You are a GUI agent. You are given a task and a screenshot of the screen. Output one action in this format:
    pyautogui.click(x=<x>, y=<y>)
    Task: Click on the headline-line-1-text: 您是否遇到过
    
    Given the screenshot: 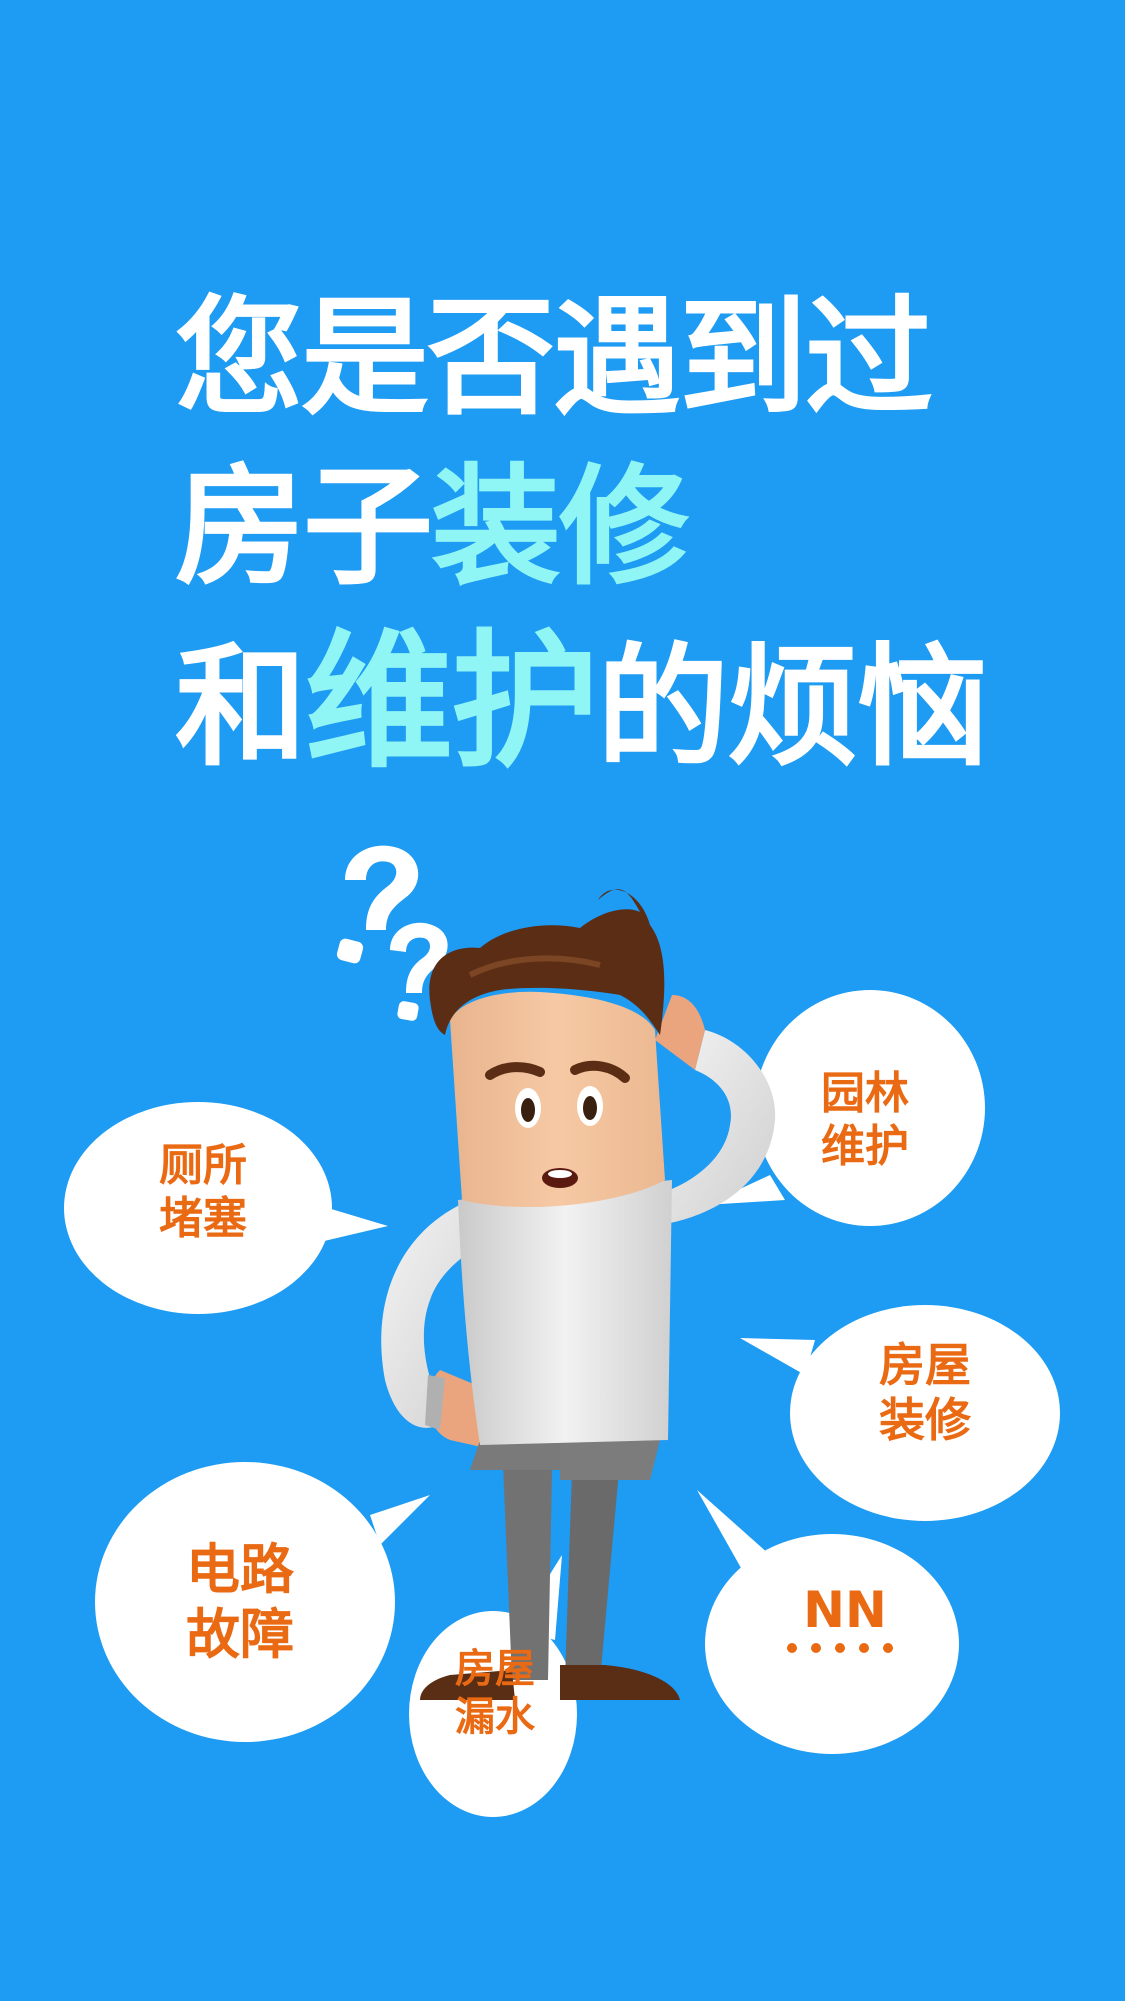 What is the action you would take?
    pyautogui.click(x=554, y=358)
    